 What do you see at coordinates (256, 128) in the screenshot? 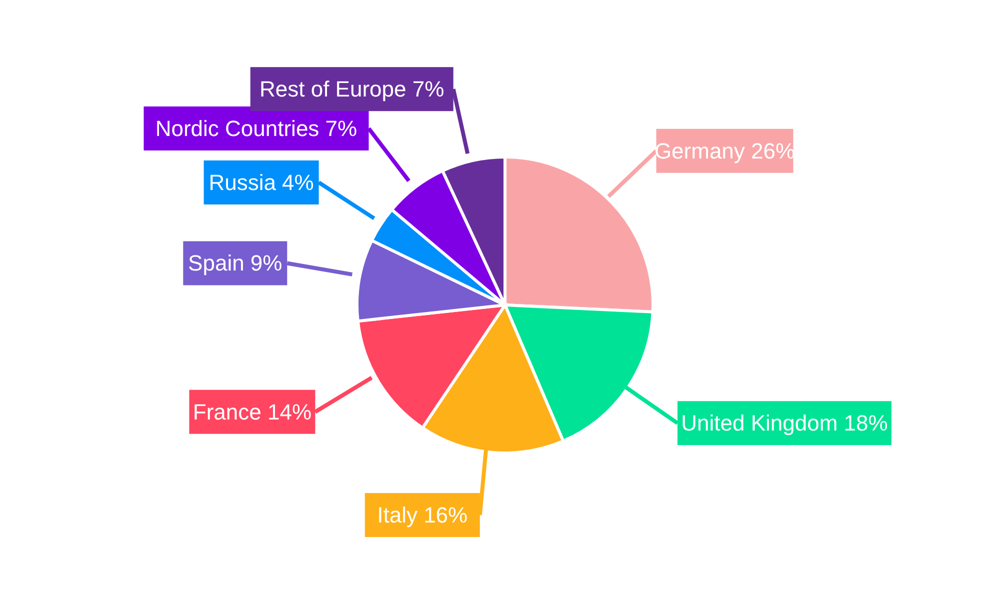
I see `slice-label: Nordic Countries 7%` at bounding box center [256, 128].